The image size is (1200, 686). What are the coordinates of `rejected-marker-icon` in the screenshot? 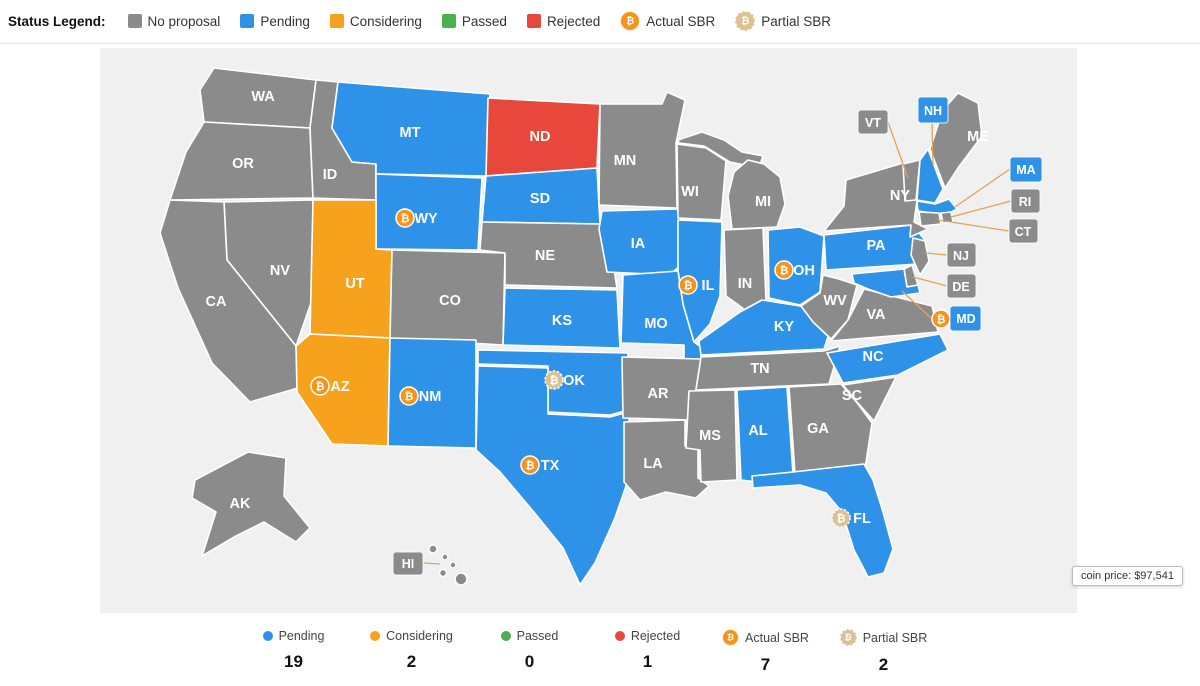 It's located at (533, 21).